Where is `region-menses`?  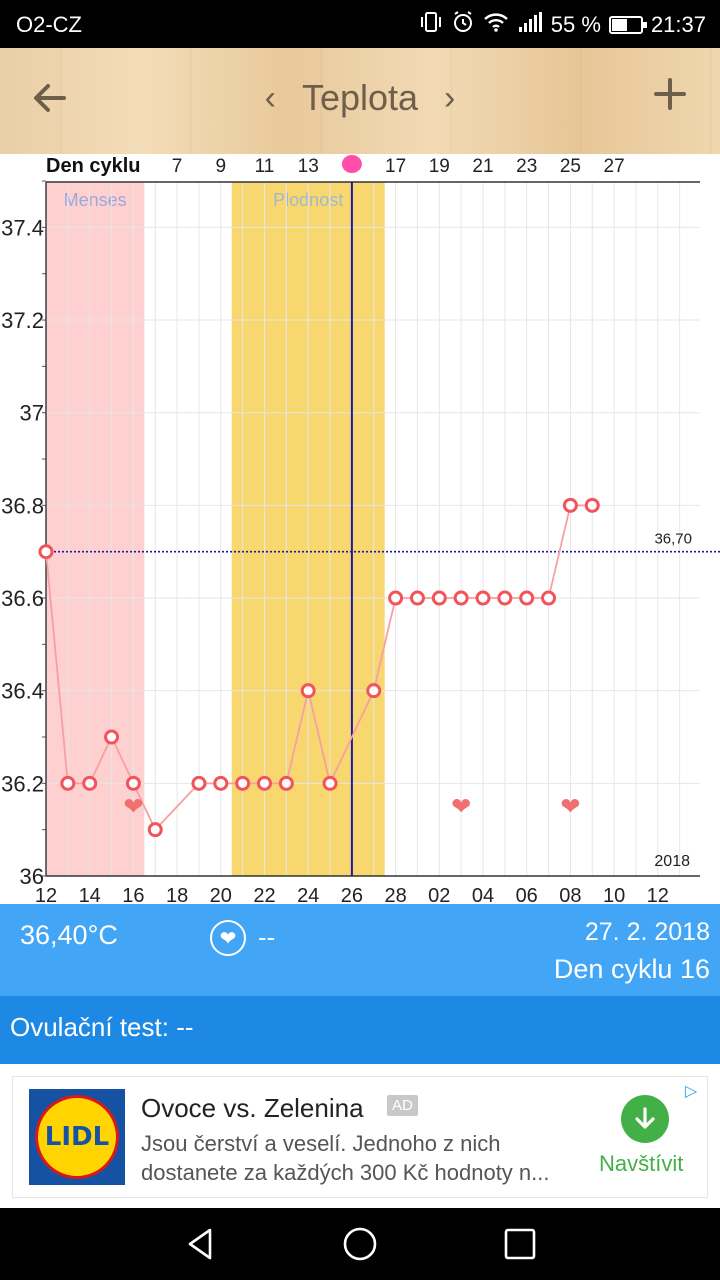 region-menses is located at coordinates (95, 529).